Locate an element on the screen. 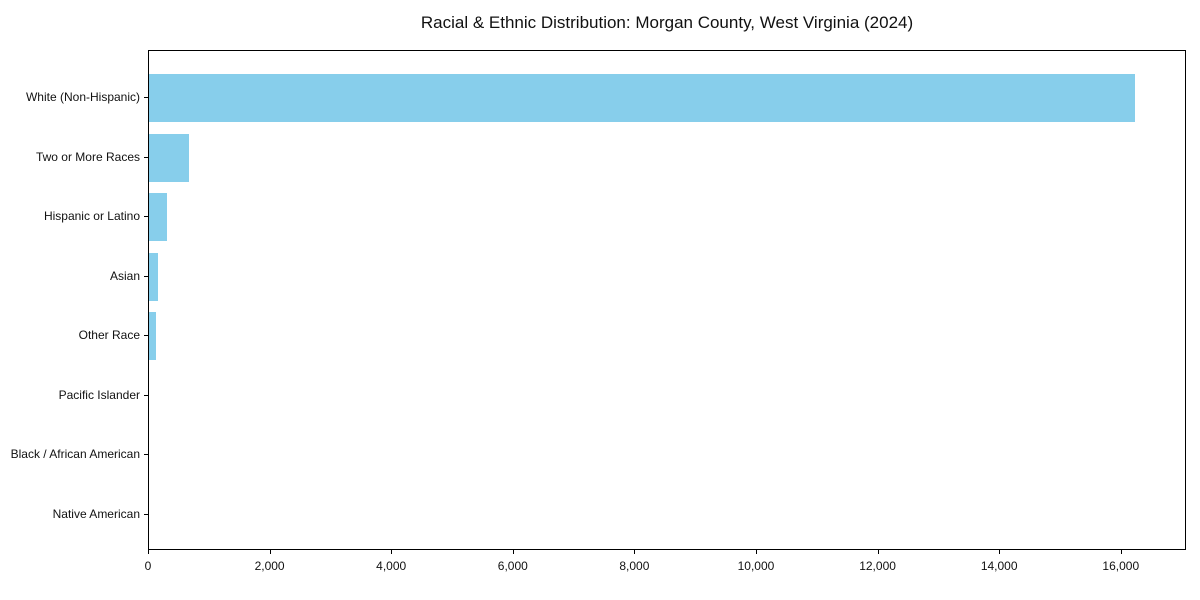  x-tick-label: 4,000 is located at coordinates (391, 566).